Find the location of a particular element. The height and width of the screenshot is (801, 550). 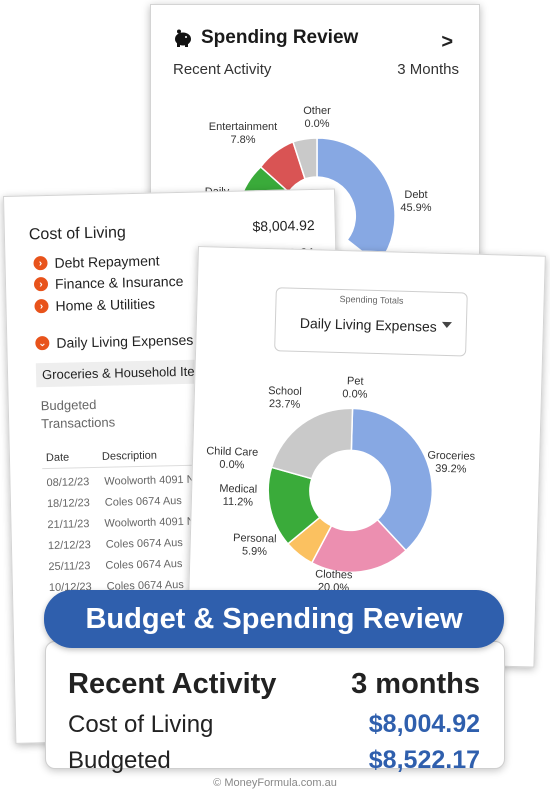

spending-review-header: Spending Review is located at coordinates (265, 38).